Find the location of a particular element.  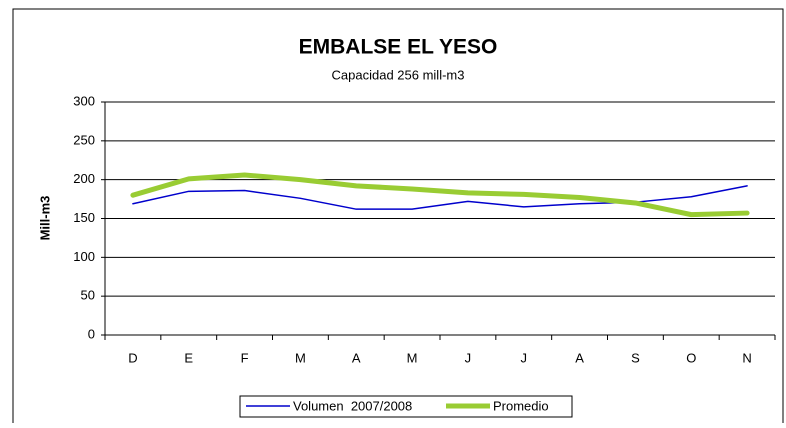

y-tick-label: 150 is located at coordinates (84, 217).